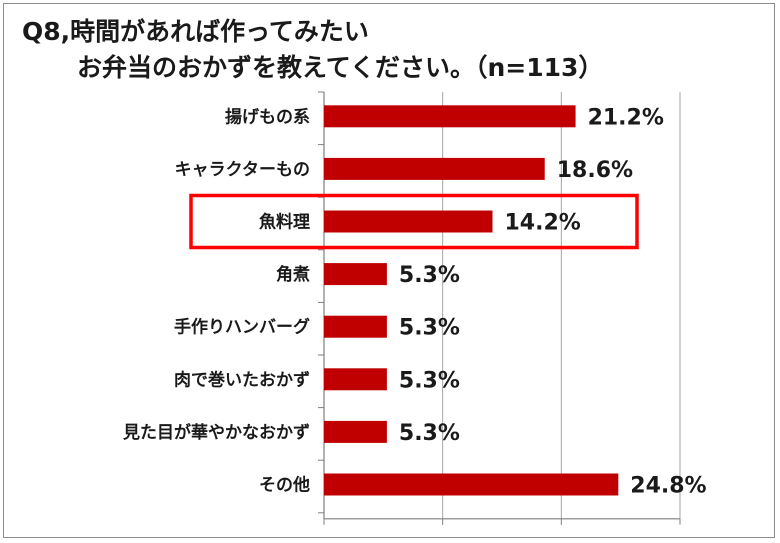 Image resolution: width=780 pixels, height=543 pixels. What do you see at coordinates (242, 327) in the screenshot?
I see `category-label: 手作りハンバーグ` at bounding box center [242, 327].